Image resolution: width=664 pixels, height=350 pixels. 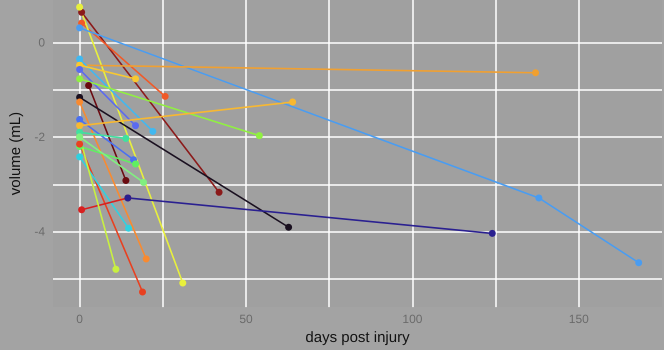 I want to click on x-tick-label: 150, so click(x=579, y=319).